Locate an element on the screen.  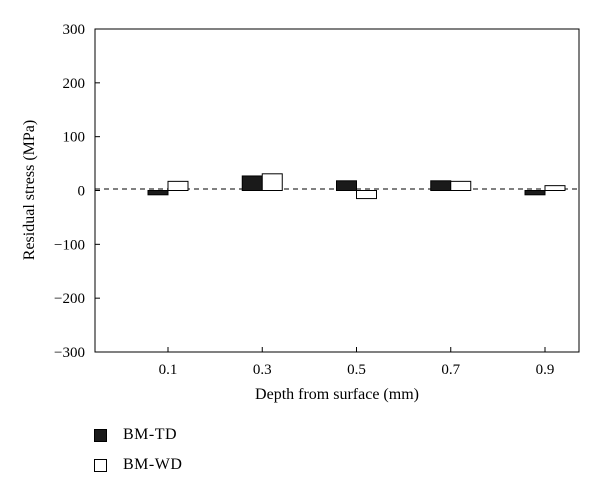
x-axis-title: Depth from surface (mm) is located at coordinates (337, 394).